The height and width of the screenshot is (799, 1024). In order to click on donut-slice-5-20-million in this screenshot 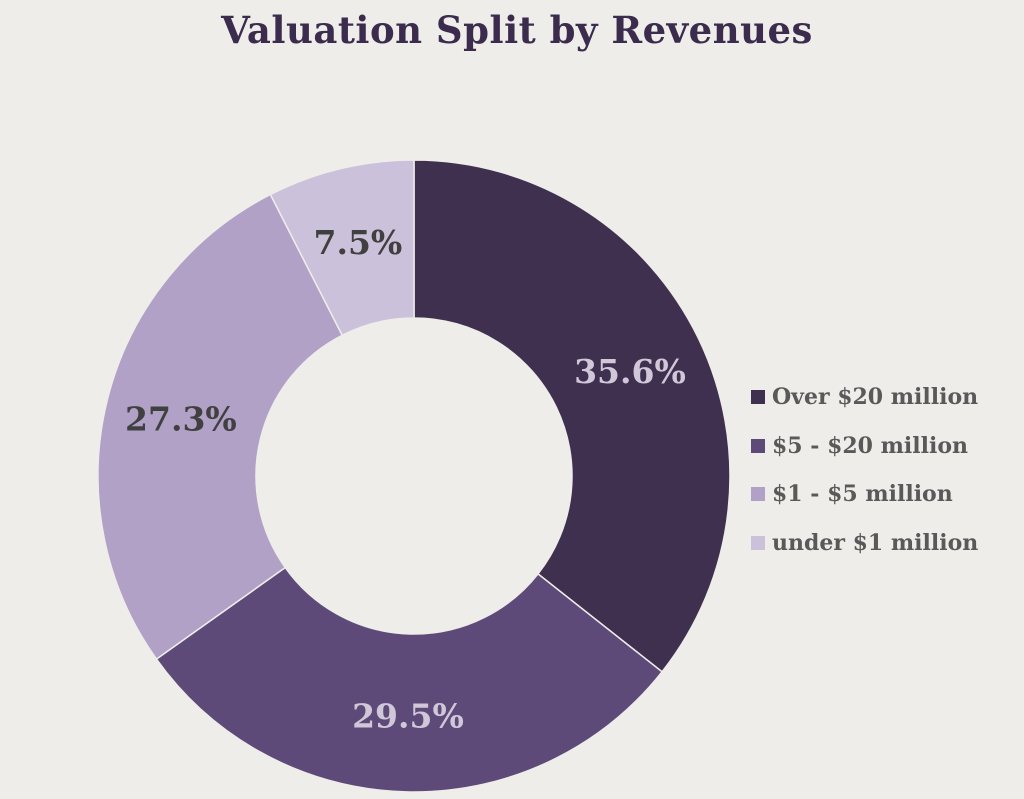, I will do `click(409, 679)`.